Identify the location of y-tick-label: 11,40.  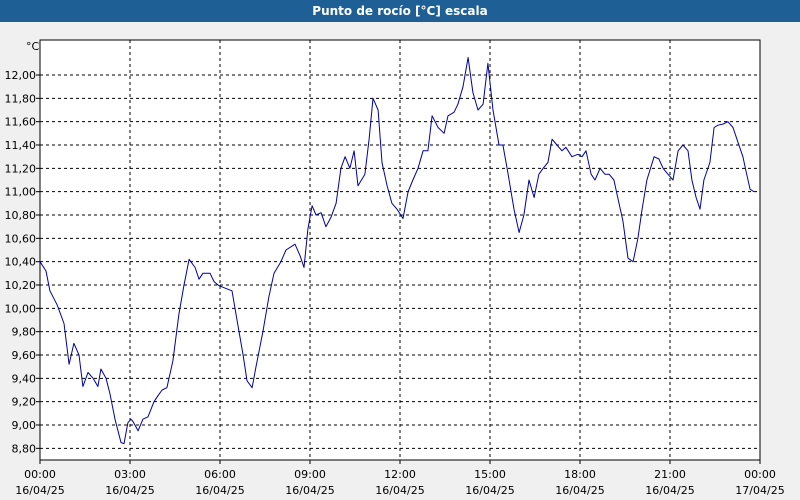
(21, 145).